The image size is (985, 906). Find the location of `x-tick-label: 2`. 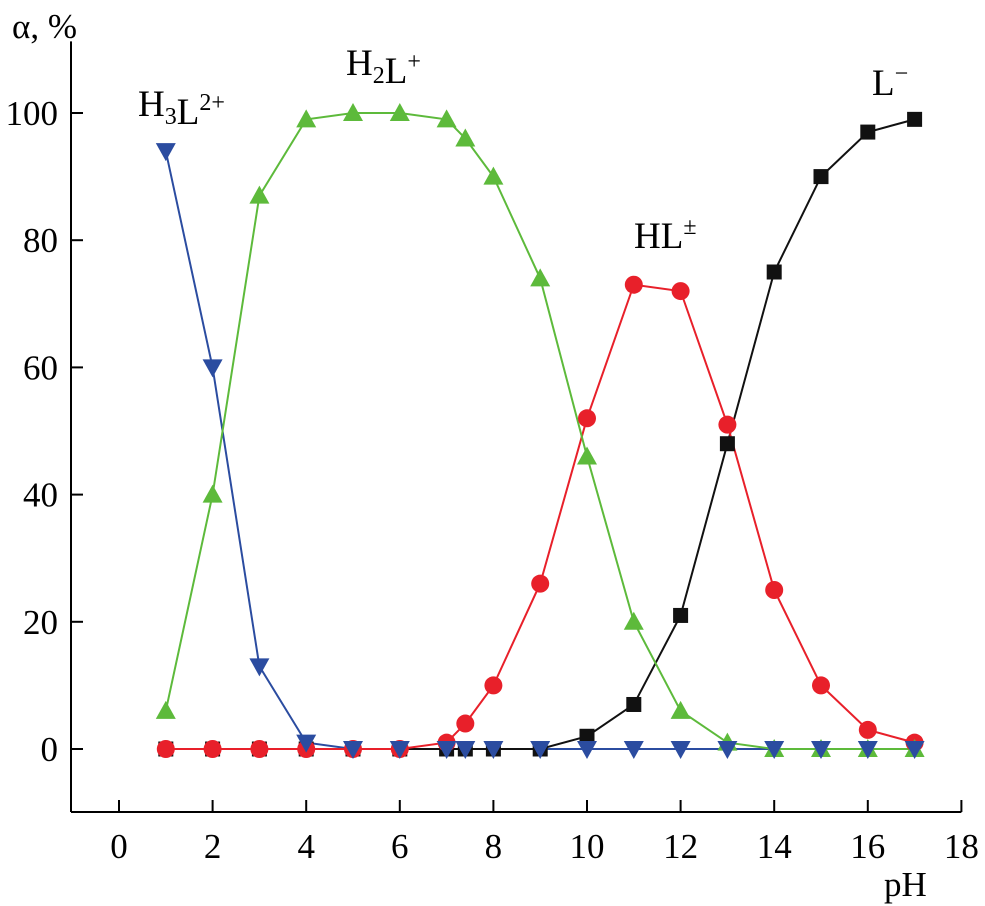

x-tick-label: 2 is located at coordinates (213, 846).